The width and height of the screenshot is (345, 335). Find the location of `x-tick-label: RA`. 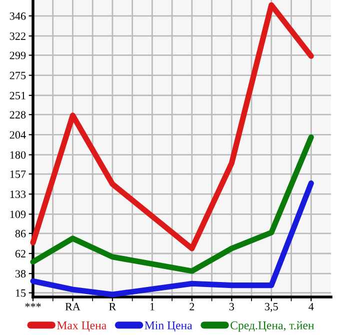

x-tick-label: RA is located at coordinates (72, 306).